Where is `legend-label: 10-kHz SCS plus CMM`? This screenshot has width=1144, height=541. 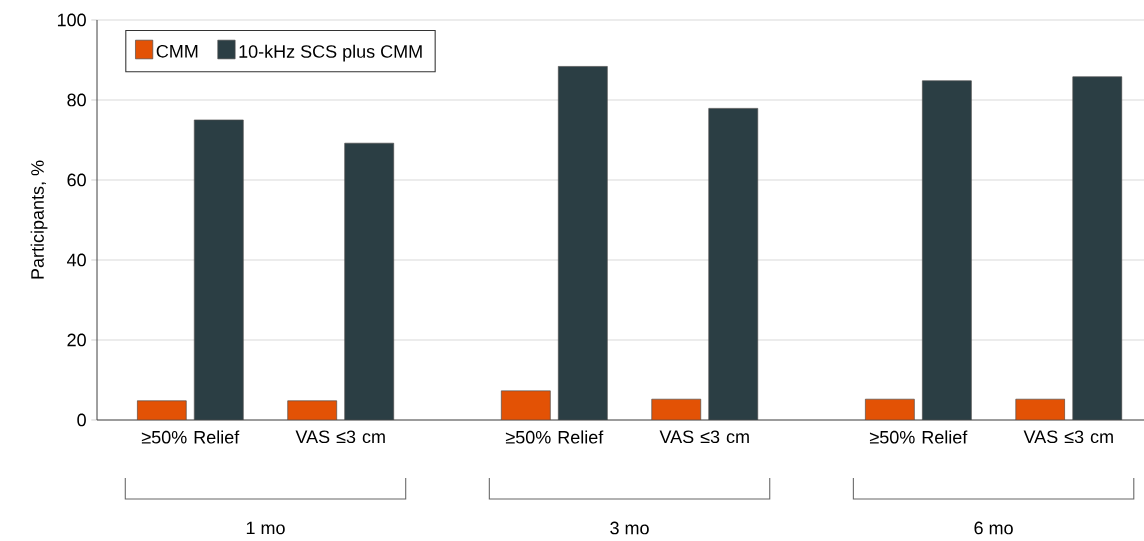
legend-label: 10-kHz SCS plus CMM is located at coordinates (330, 53).